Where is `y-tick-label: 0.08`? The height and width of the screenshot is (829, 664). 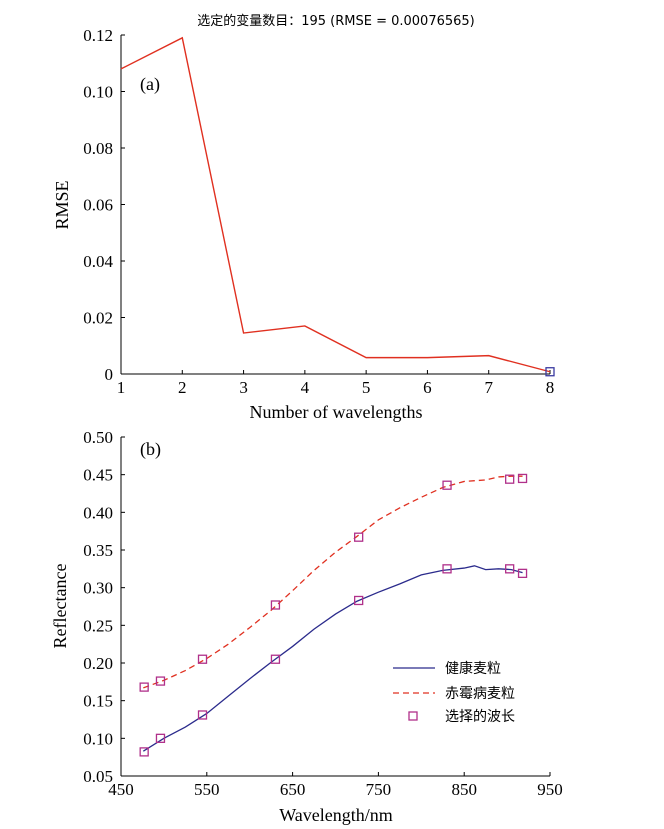 y-tick-label: 0.08 is located at coordinates (98, 148).